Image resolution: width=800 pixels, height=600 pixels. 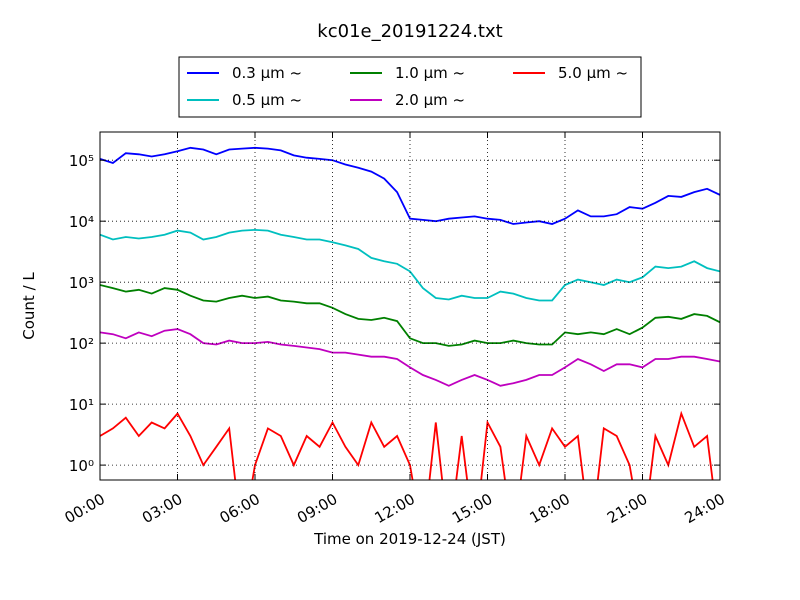 I want to click on y-tick-label: 10⁵, so click(x=81, y=161).